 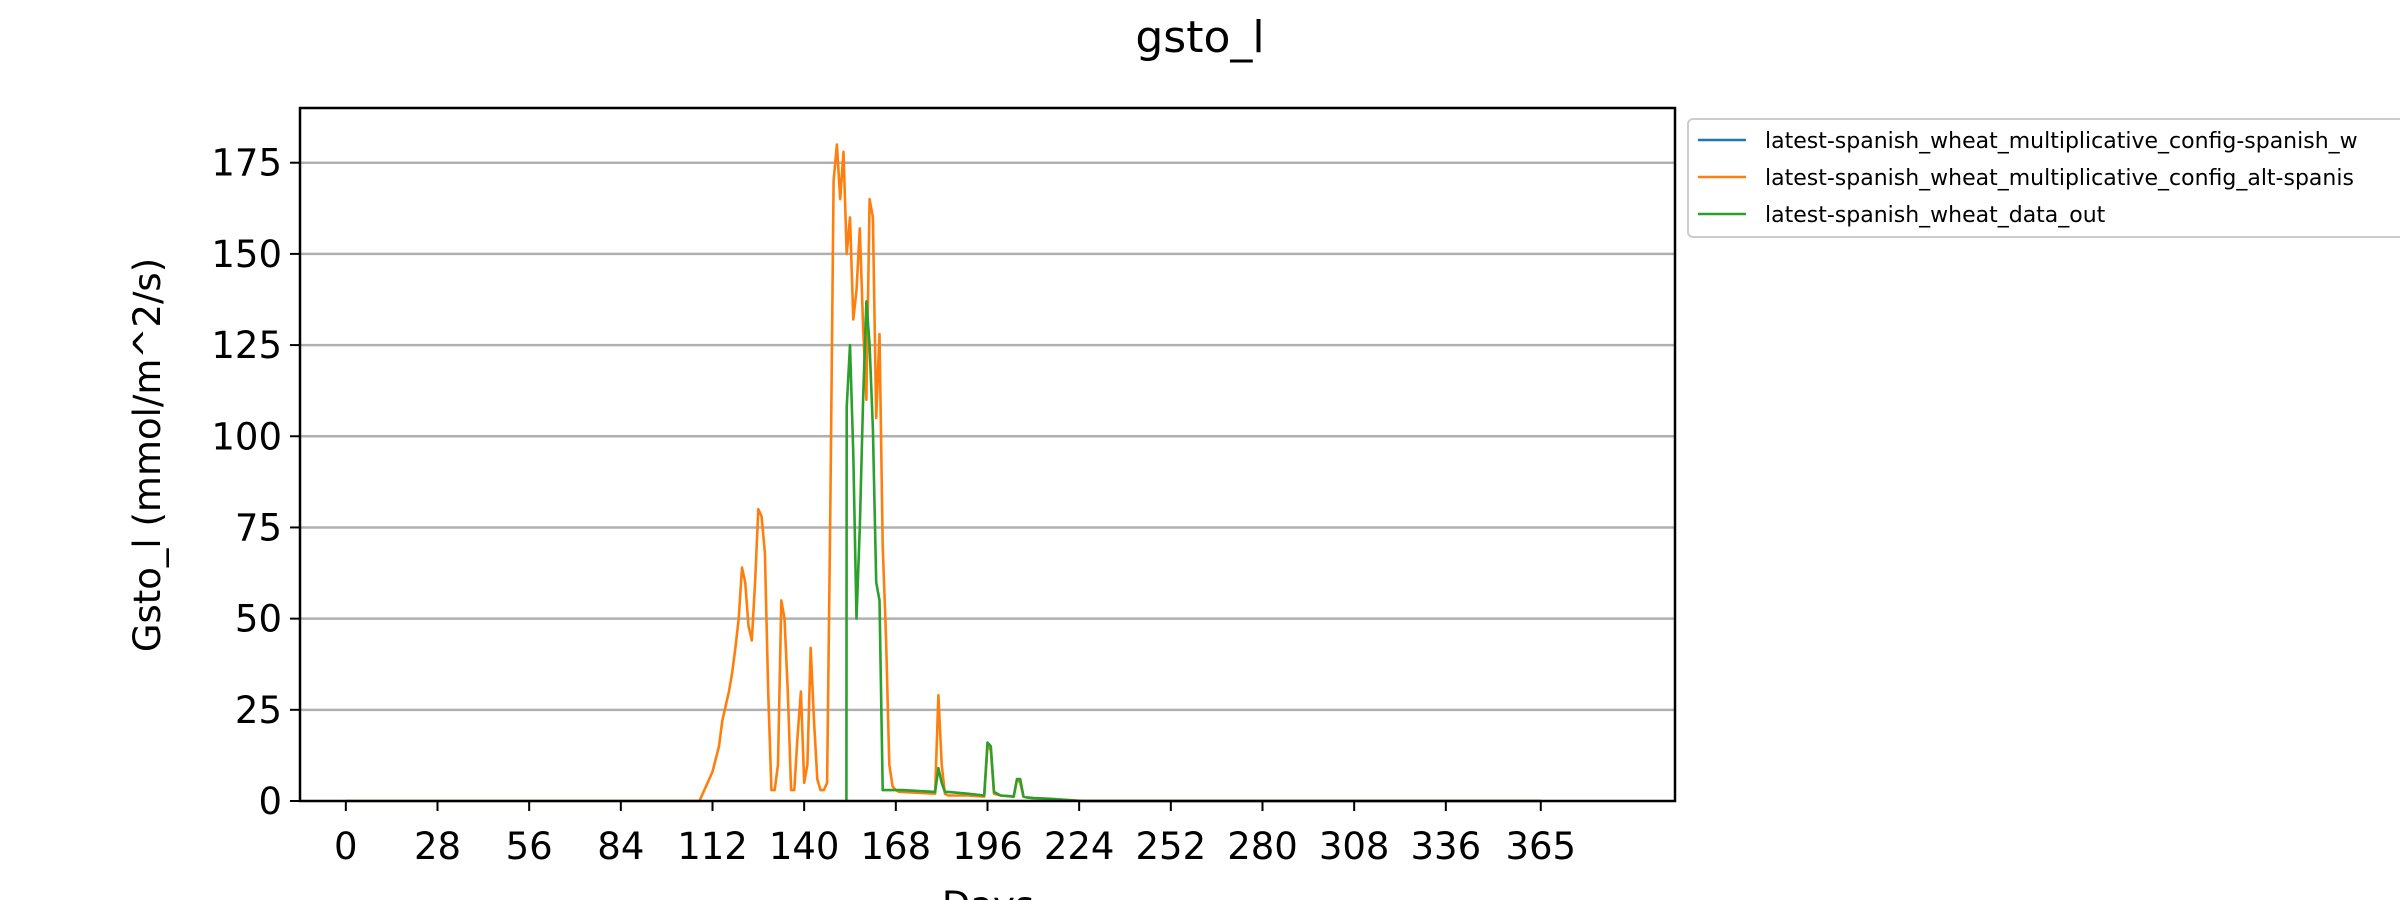 I want to click on legend-frame, so click(x=2043, y=178).